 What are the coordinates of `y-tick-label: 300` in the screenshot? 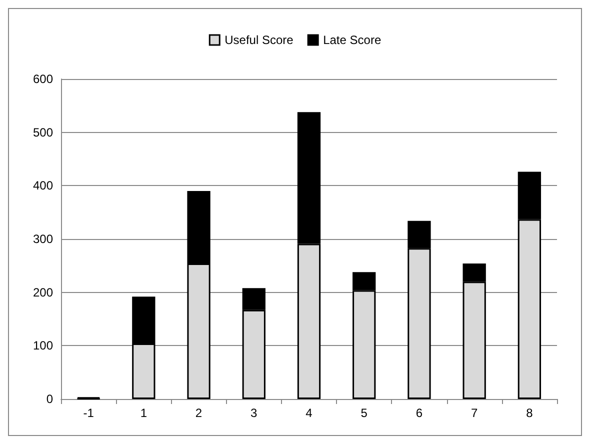 It's located at (43, 239).